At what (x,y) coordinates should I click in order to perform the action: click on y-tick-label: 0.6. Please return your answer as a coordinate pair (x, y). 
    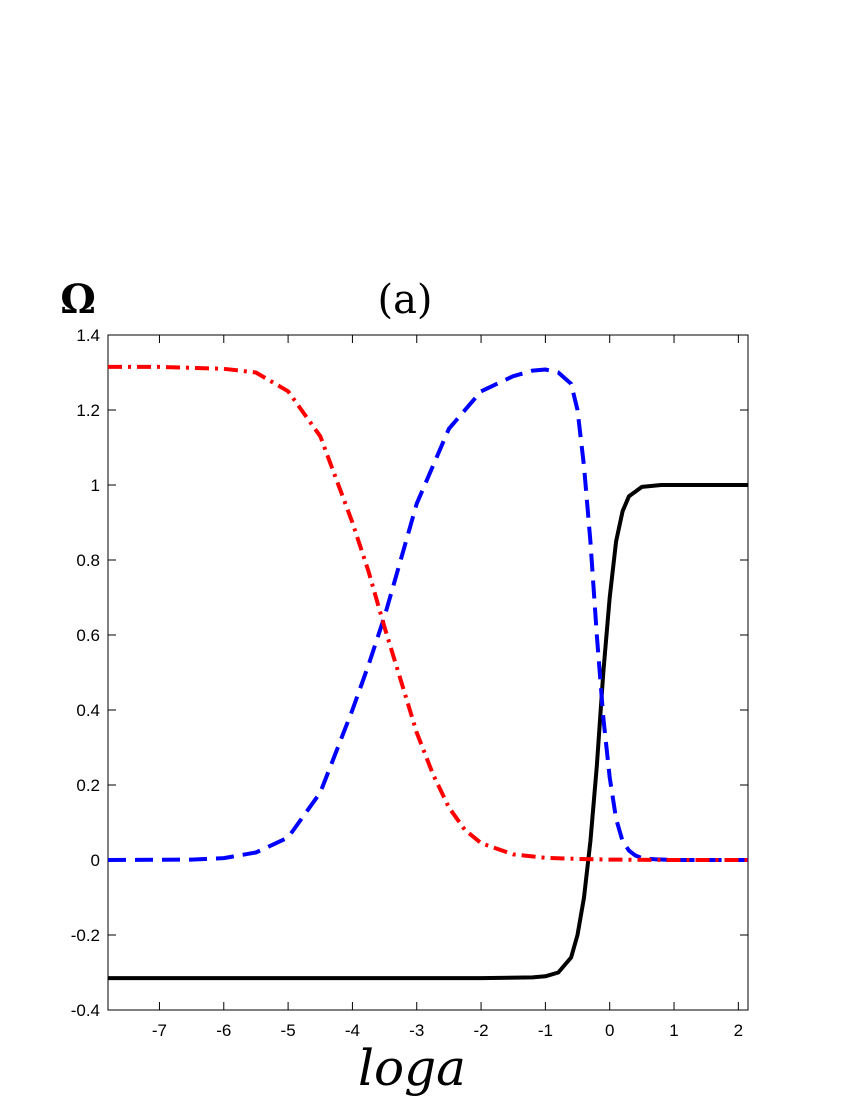
    Looking at the image, I should click on (88, 635).